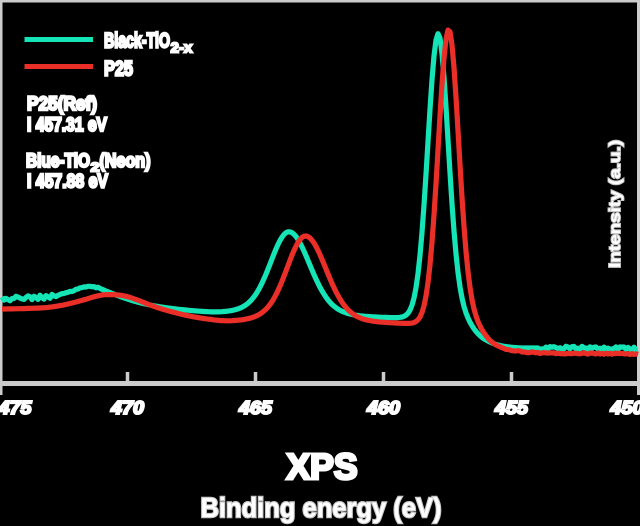  What do you see at coordinates (615, 204) in the screenshot?
I see `svg-text: Intensity (a.u.)` at bounding box center [615, 204].